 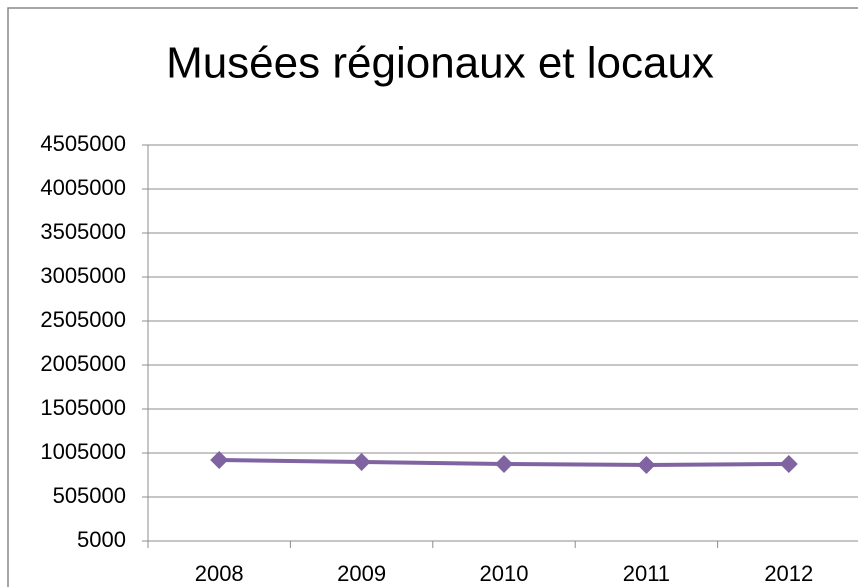 What do you see at coordinates (89, 495) in the screenshot?
I see `y-tick-label: 505000` at bounding box center [89, 495].